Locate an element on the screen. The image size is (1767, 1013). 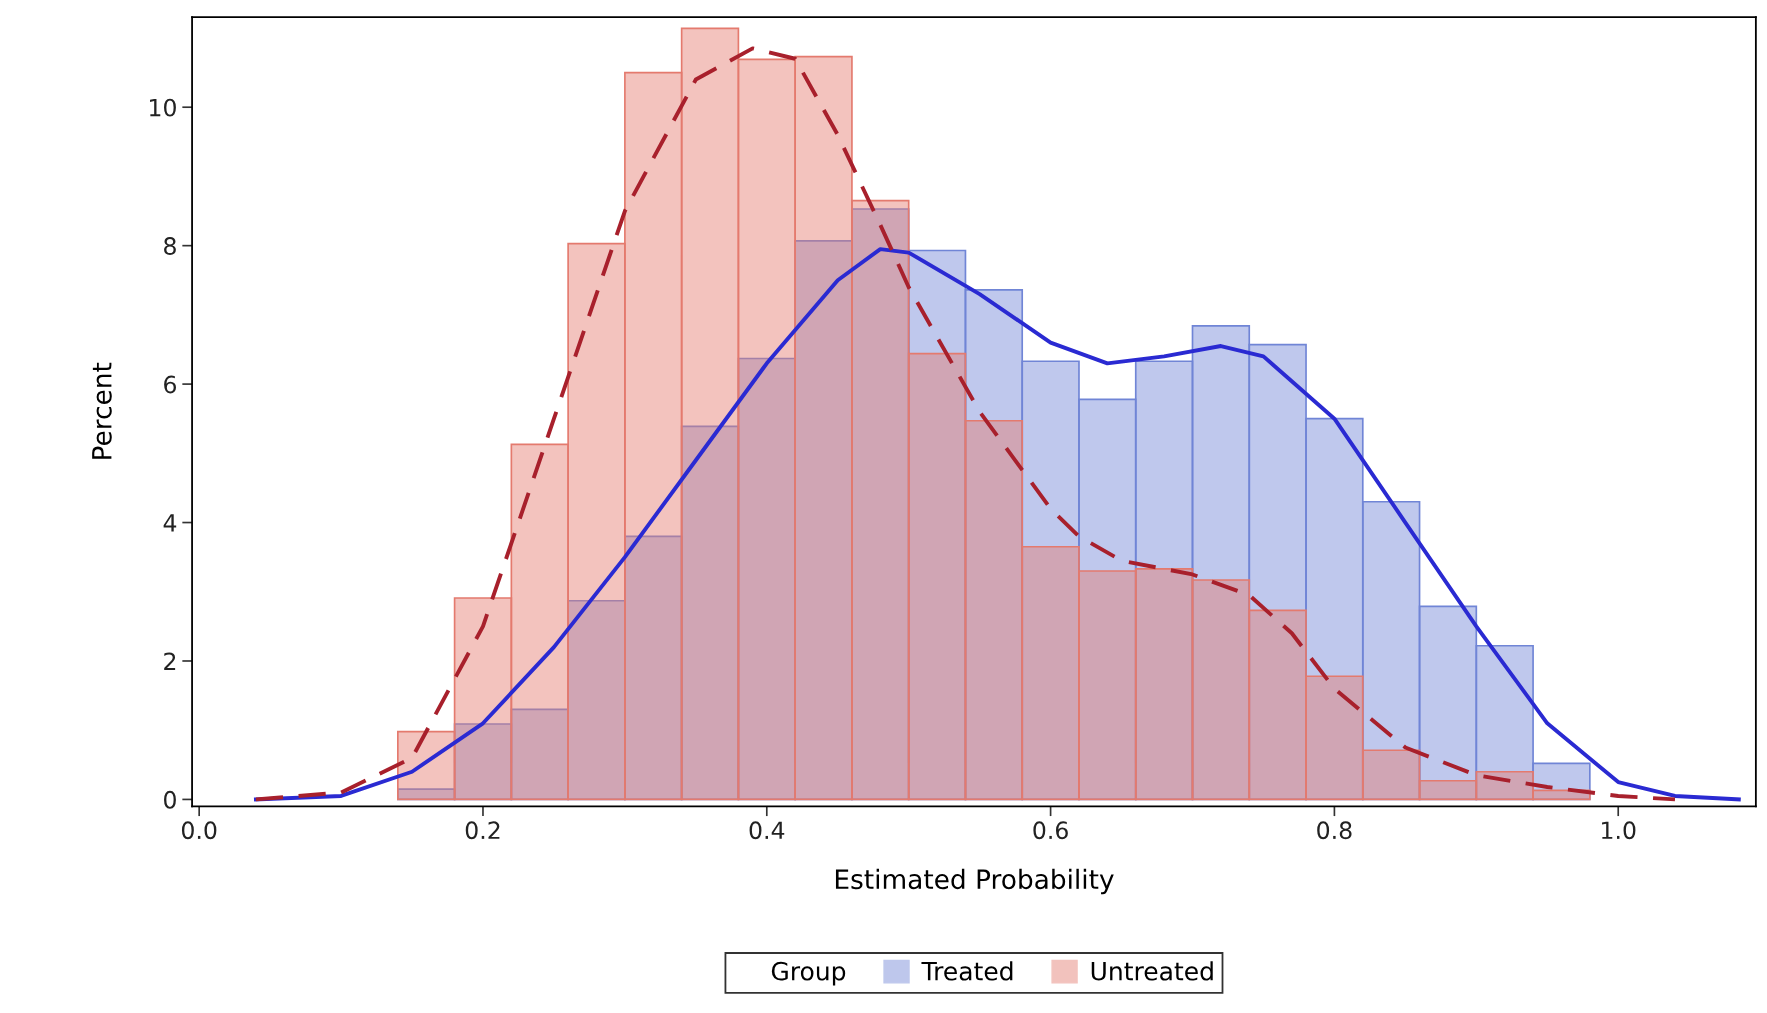
y-tick-label: 10 is located at coordinates (163, 107).